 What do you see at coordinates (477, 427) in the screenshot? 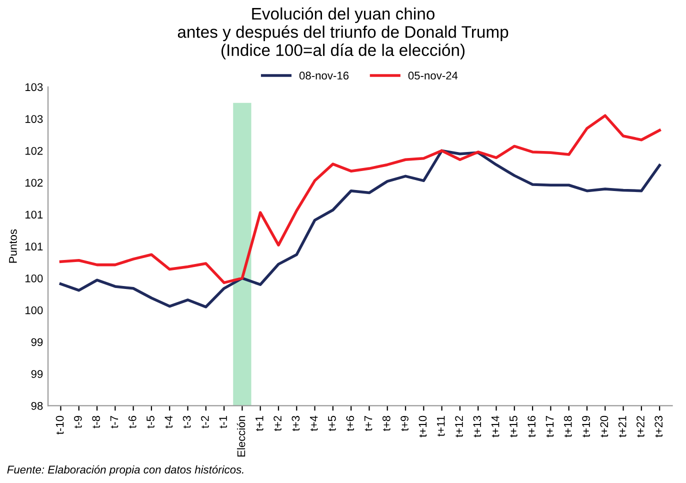
I see `x-tick-label: t+13` at bounding box center [477, 427].